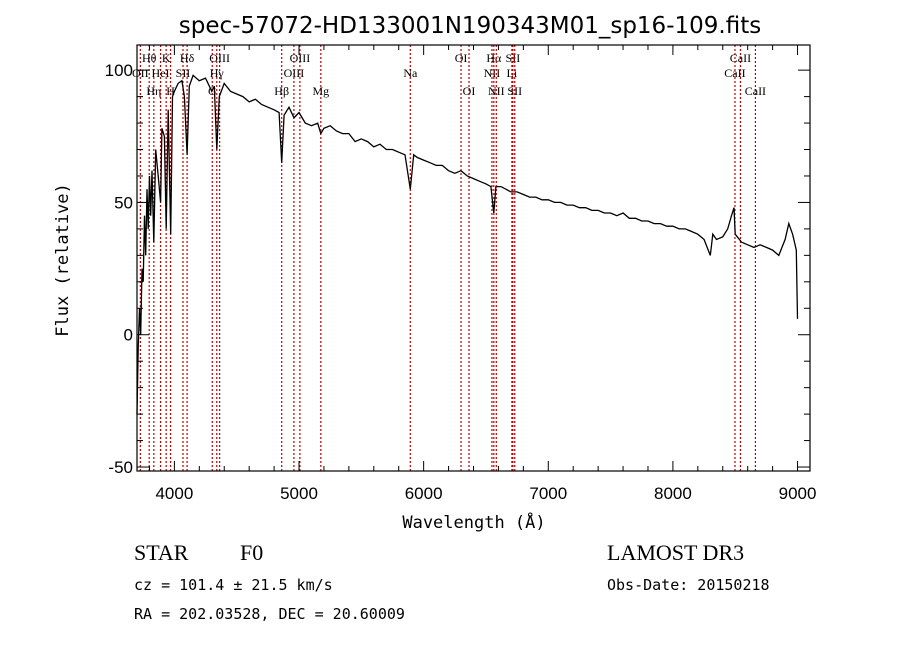  Describe the element at coordinates (675, 552) in the screenshot. I see `survey-label: LAMOST DR3` at that location.